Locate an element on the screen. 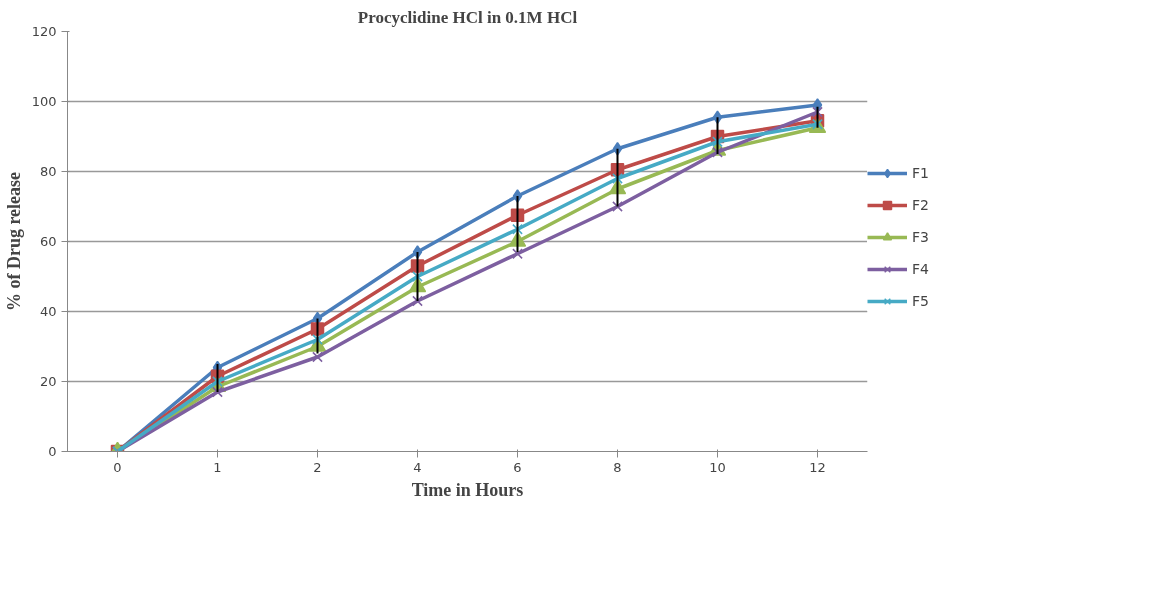  y-tick-label: 20 is located at coordinates (48, 381).